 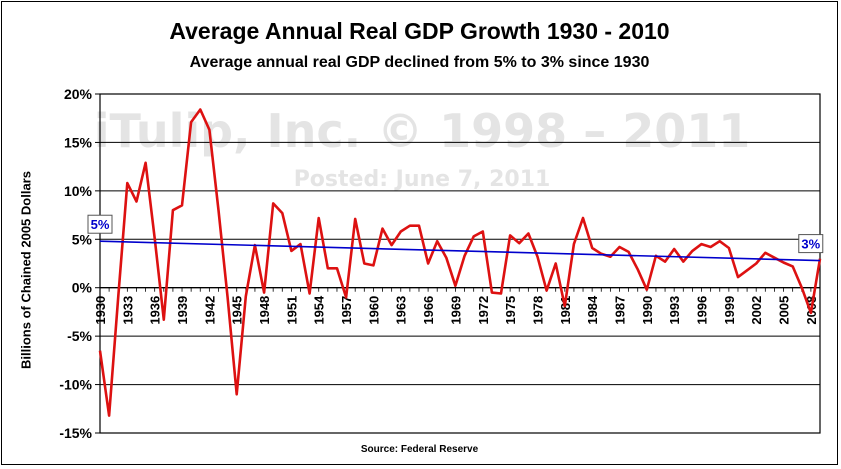 I want to click on annotation-label: 3%, so click(x=810, y=244).